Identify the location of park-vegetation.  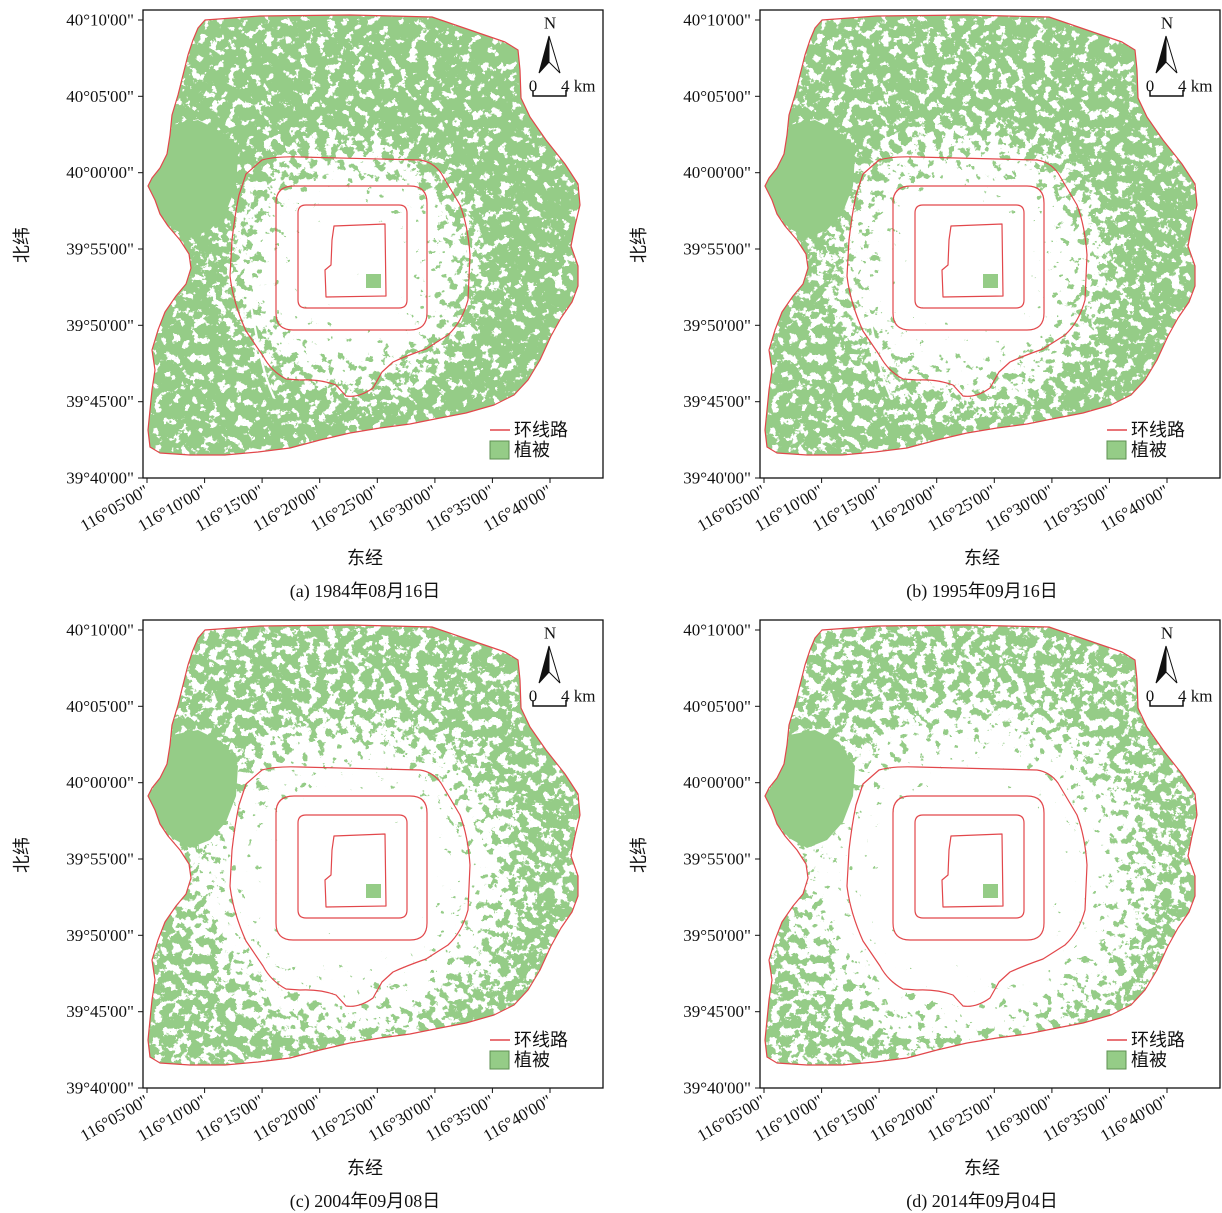
(990, 891).